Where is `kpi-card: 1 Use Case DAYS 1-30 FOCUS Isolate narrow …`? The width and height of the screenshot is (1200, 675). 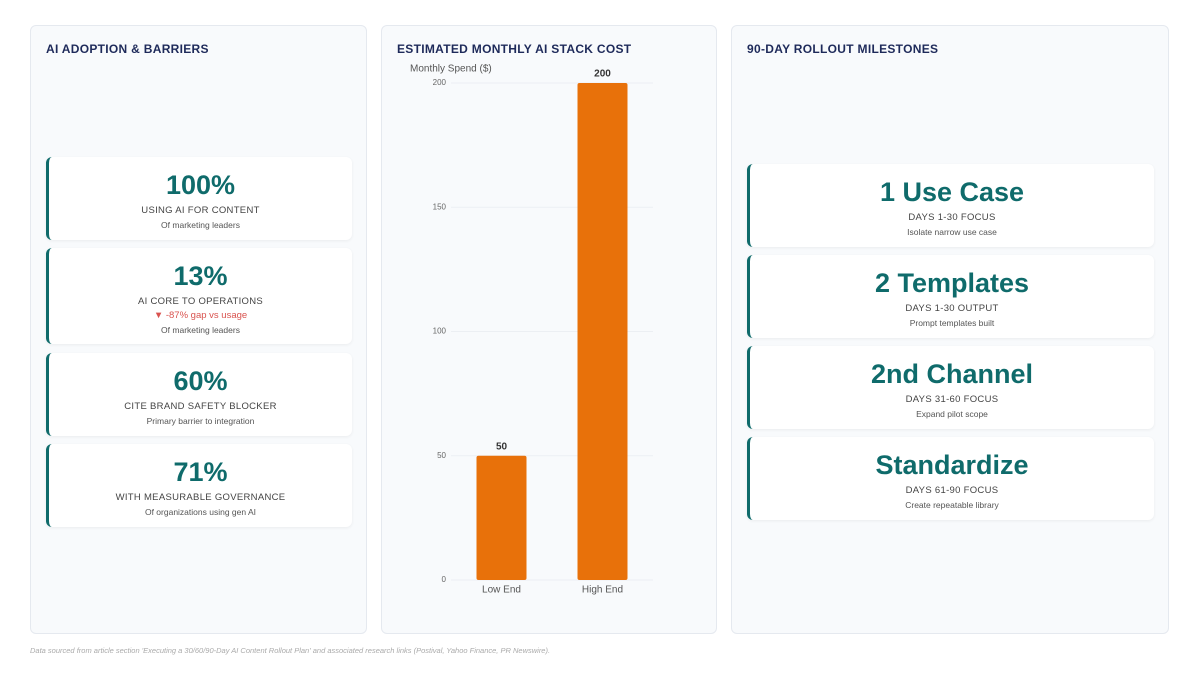
kpi-card: 1 Use Case DAYS 1-30 FOCUS Isolate narrow … is located at coordinates (950, 205).